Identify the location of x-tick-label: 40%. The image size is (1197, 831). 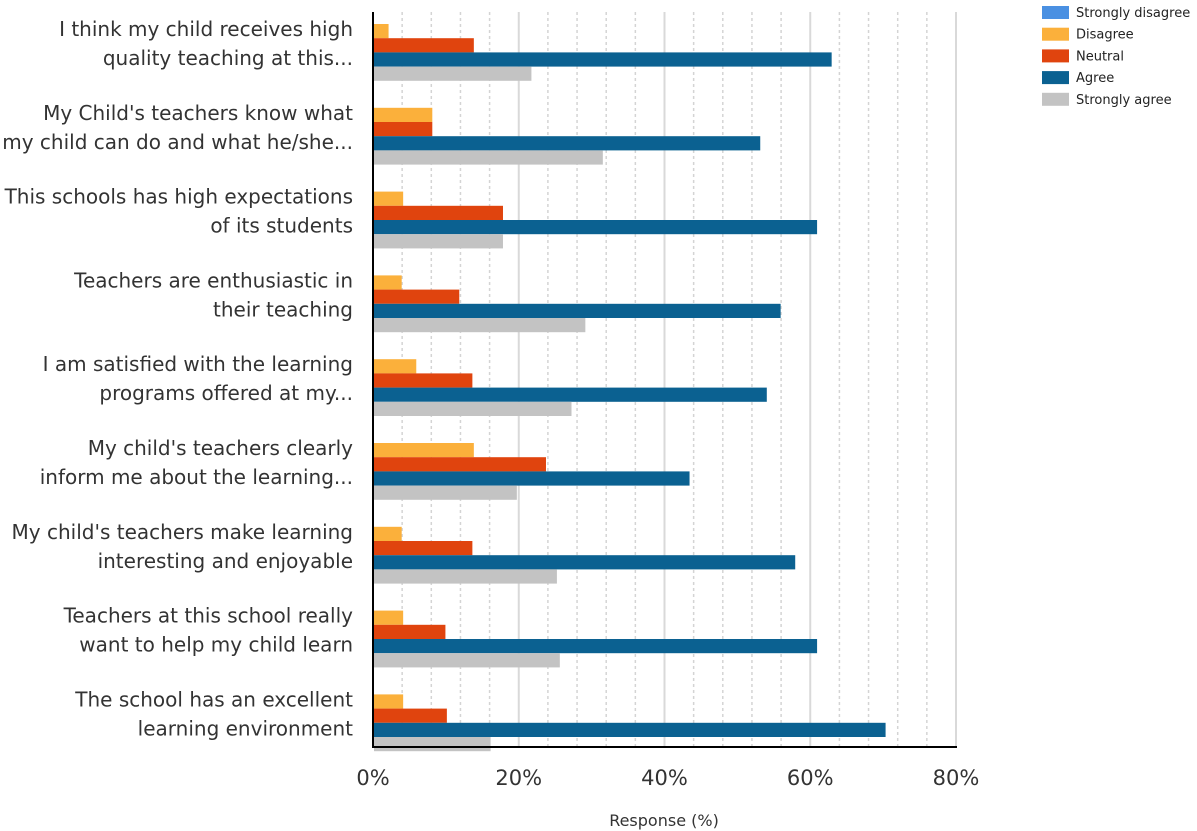
(664, 778).